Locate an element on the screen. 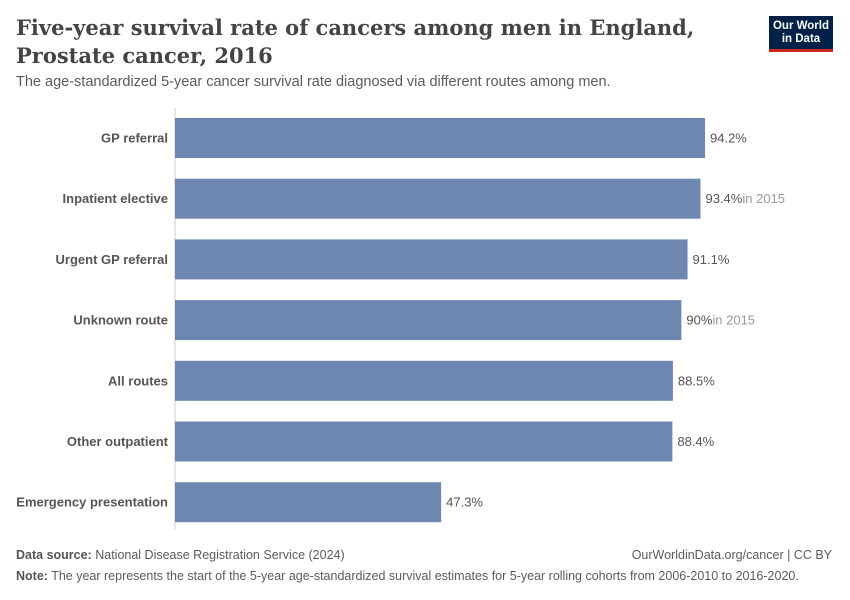 The height and width of the screenshot is (600, 850). value-label: 90%in 2015 is located at coordinates (720, 320).